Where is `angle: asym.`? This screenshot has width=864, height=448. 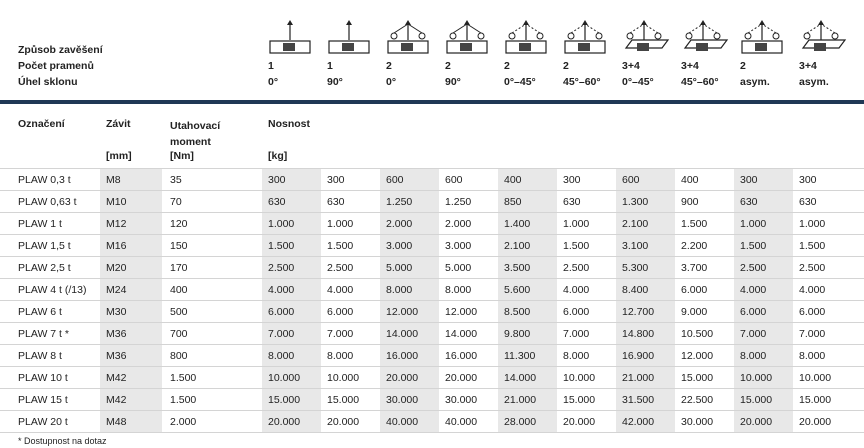 angle: asym. is located at coordinates (814, 82).